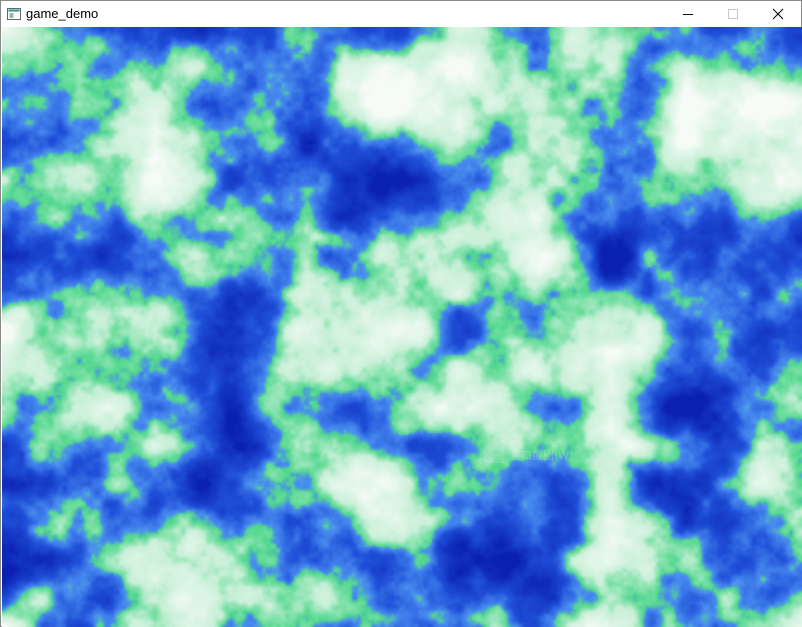 The height and width of the screenshot is (627, 802). I want to click on maximize-button, so click(733, 13).